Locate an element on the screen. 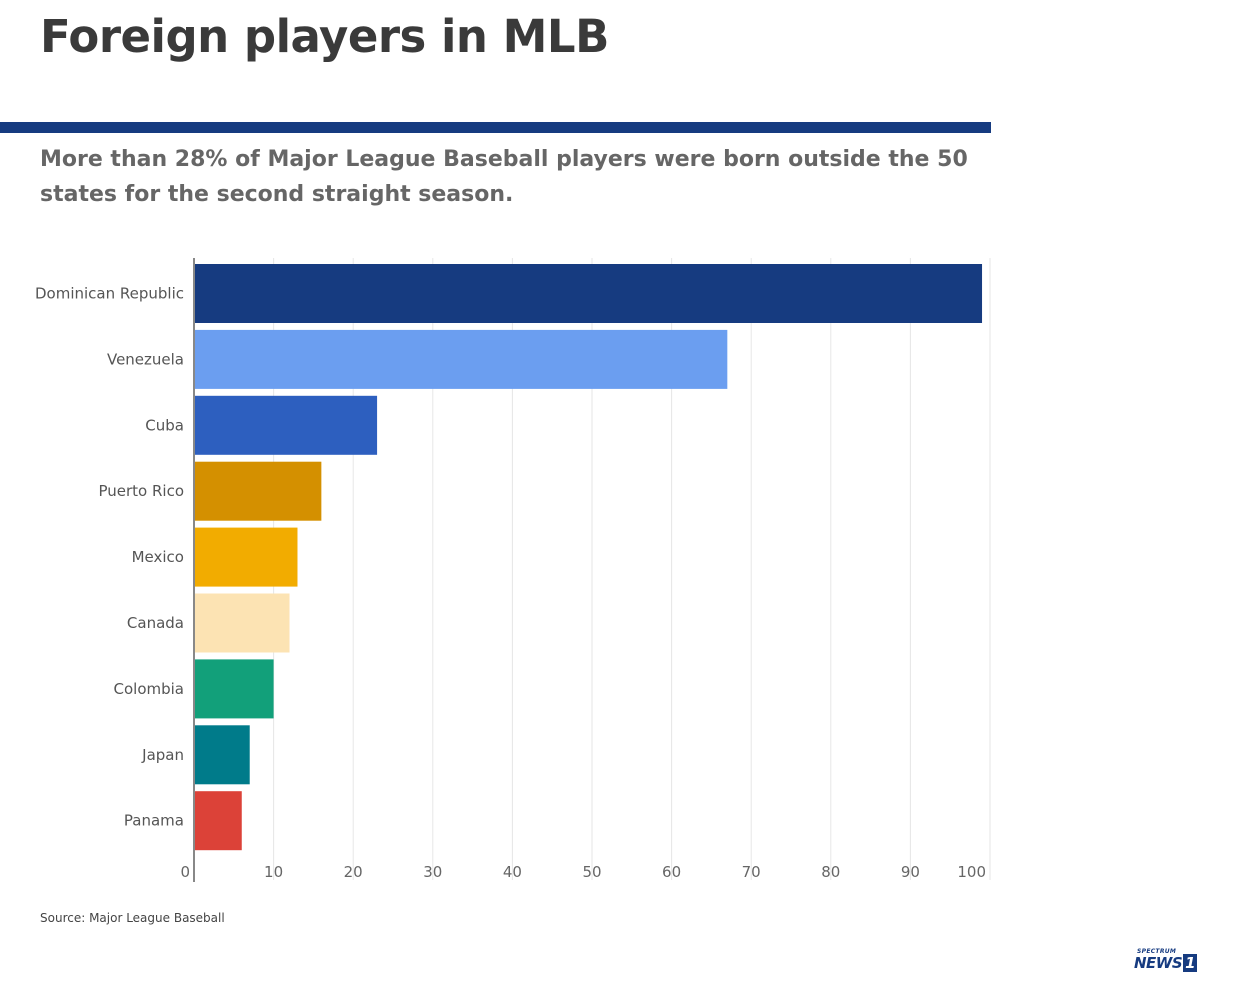 This screenshot has width=1236, height=986. category-label: Dominican Republic is located at coordinates (109, 294).